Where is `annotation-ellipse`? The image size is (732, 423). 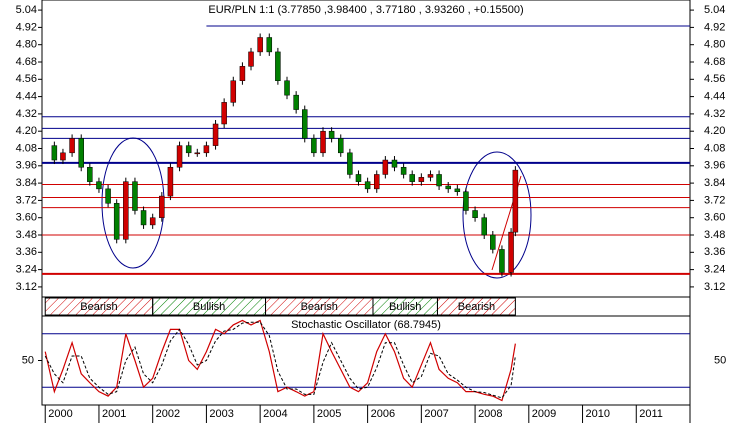
annotation-ellipse is located at coordinates (497, 215).